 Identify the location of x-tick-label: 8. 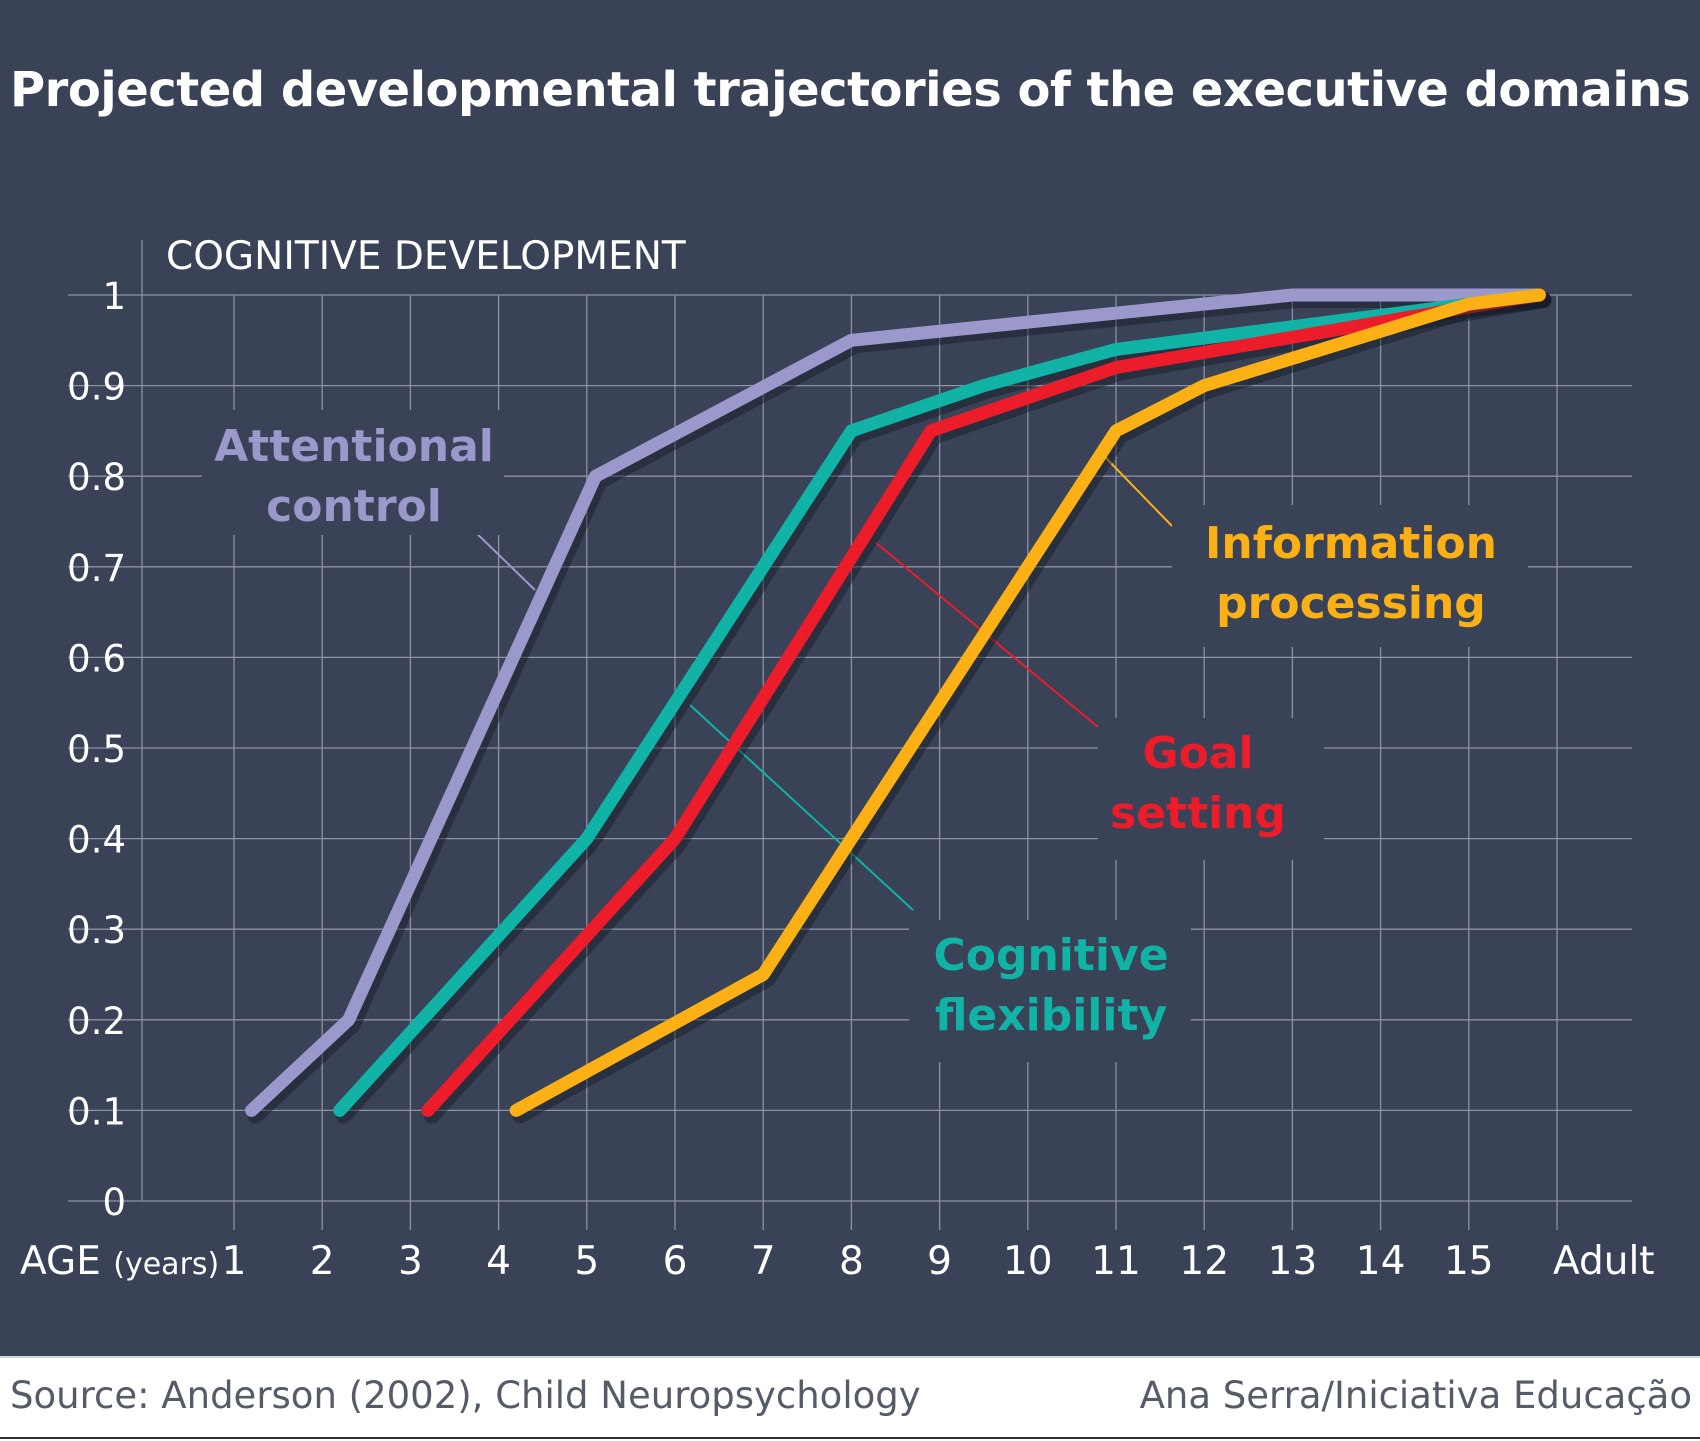
(851, 1261).